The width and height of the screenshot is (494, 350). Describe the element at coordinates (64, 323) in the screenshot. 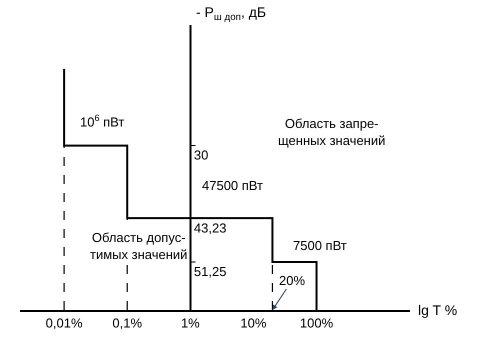

I see `x-tick-label: 0,01%` at that location.